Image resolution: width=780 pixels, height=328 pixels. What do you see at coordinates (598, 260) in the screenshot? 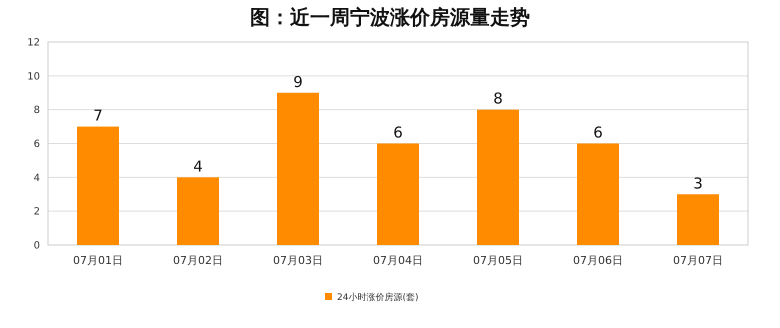
I see `x-tick-label: 07月06日` at bounding box center [598, 260].